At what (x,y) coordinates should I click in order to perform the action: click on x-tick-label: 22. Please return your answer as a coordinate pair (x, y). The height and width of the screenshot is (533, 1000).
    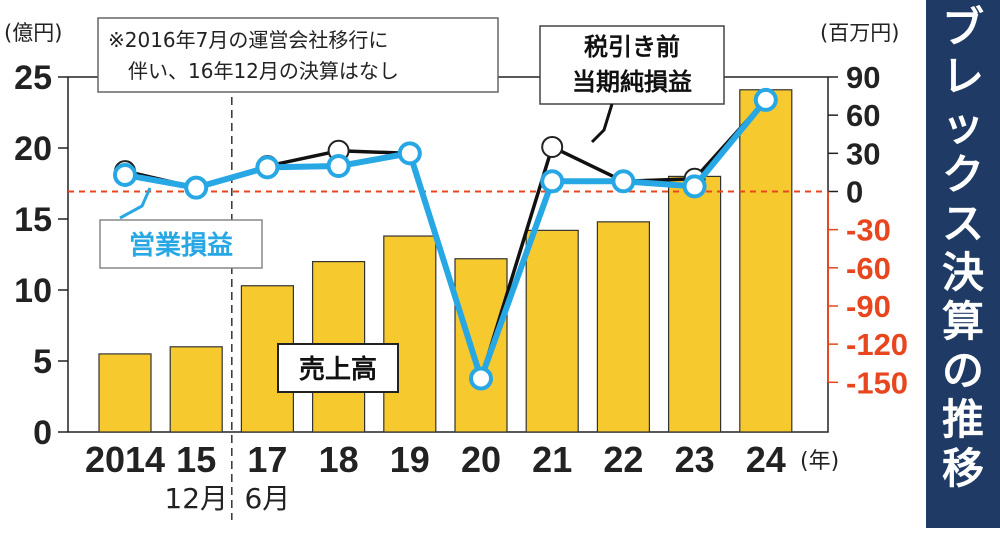
    Looking at the image, I should click on (623, 459).